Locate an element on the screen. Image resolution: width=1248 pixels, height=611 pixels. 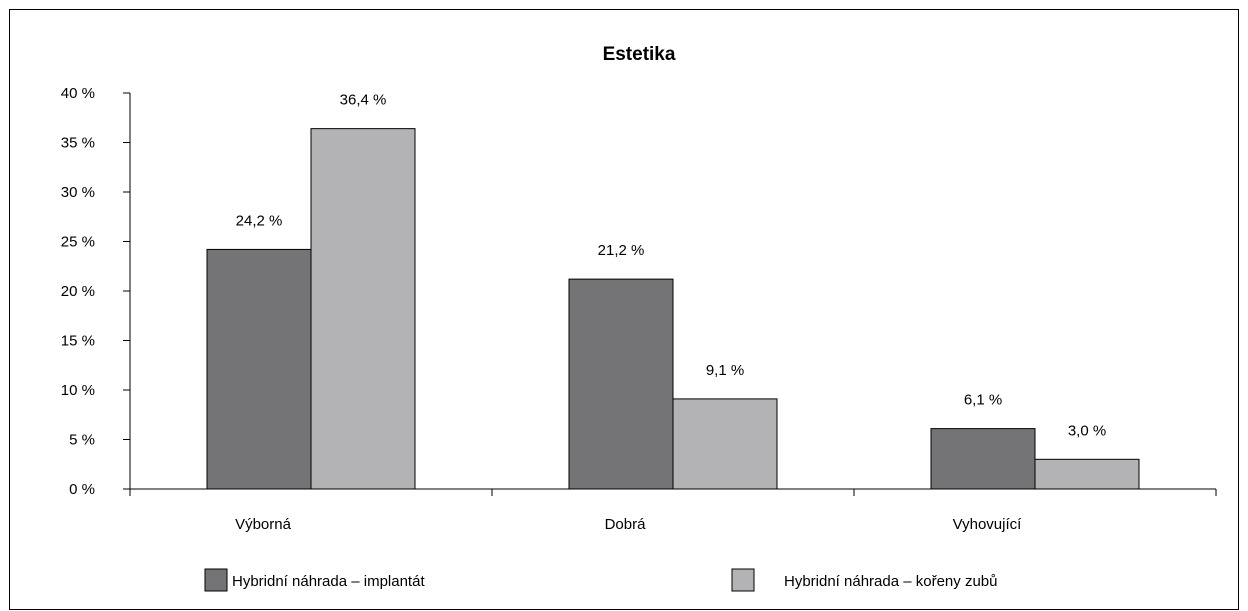
y-tick-label: 5 % is located at coordinates (82, 440).